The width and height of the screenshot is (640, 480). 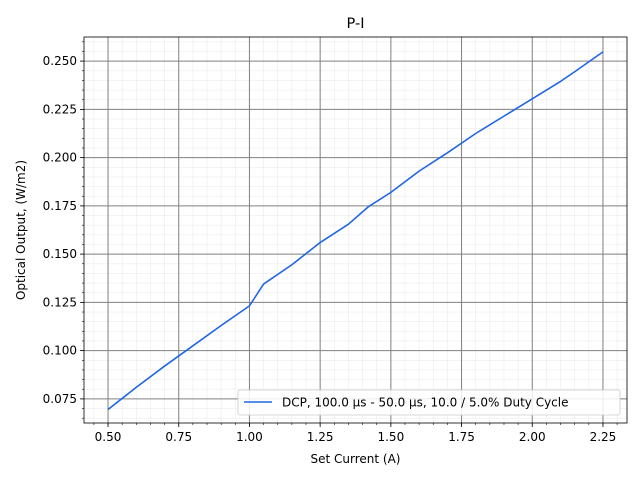 What do you see at coordinates (60, 399) in the screenshot?
I see `y-tick-label: 0.075` at bounding box center [60, 399].